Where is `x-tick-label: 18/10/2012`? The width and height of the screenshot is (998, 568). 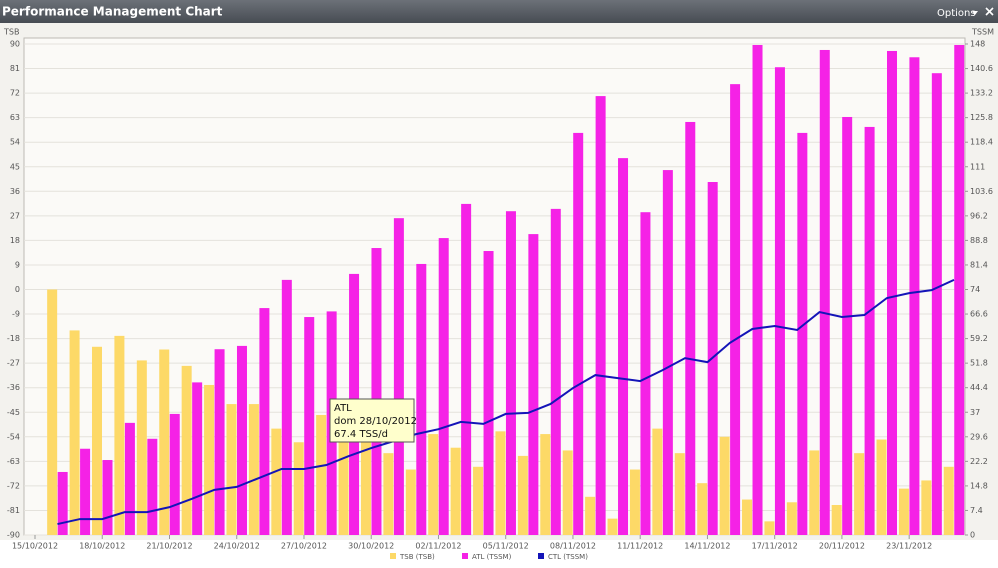 x-tick-label: 18/10/2012 is located at coordinates (102, 546).